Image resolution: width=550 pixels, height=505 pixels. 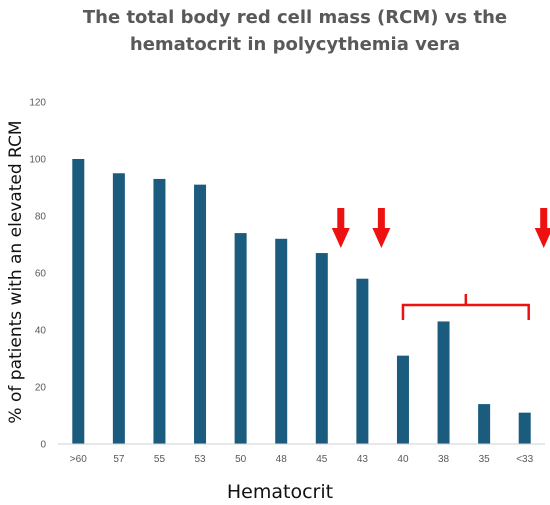 What do you see at coordinates (363, 459) in the screenshot?
I see `x-tick-label: 43` at bounding box center [363, 459].